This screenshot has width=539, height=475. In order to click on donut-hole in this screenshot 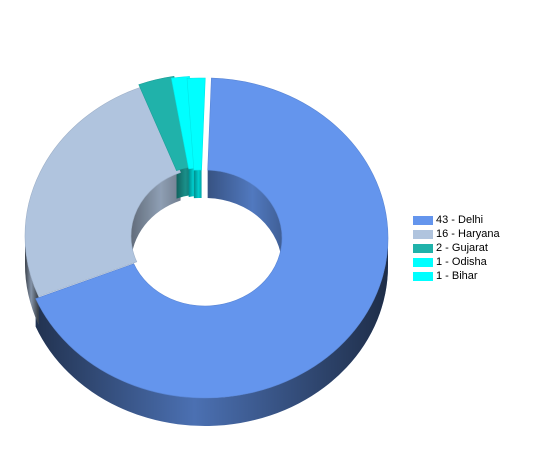, I will do `click(205, 253)`.